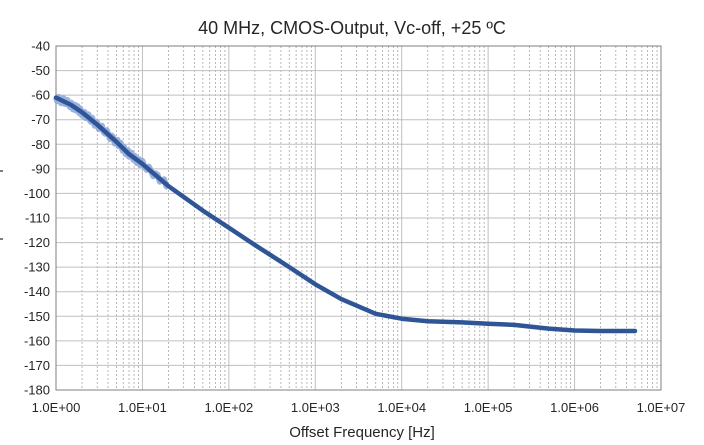 The width and height of the screenshot is (704, 445). Describe the element at coordinates (574, 407) in the screenshot. I see `x-tick-label: 1.0E+06` at that location.